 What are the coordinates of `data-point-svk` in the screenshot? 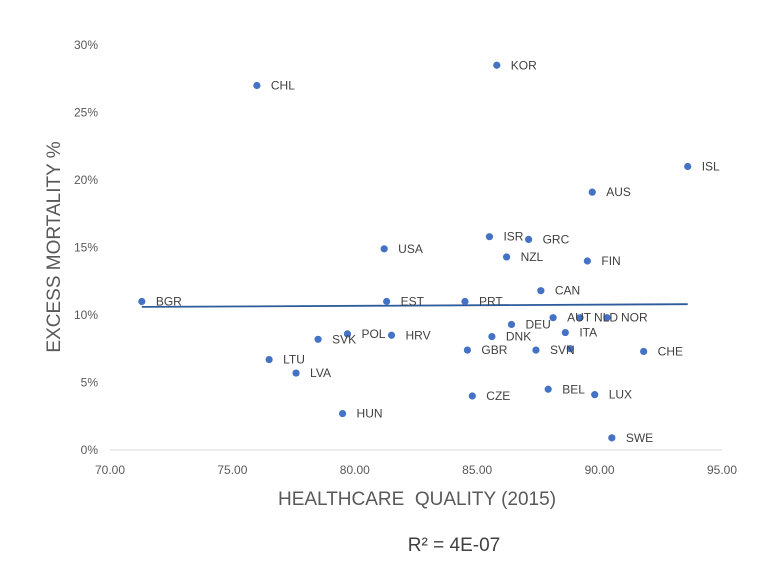 It's located at (318, 339).